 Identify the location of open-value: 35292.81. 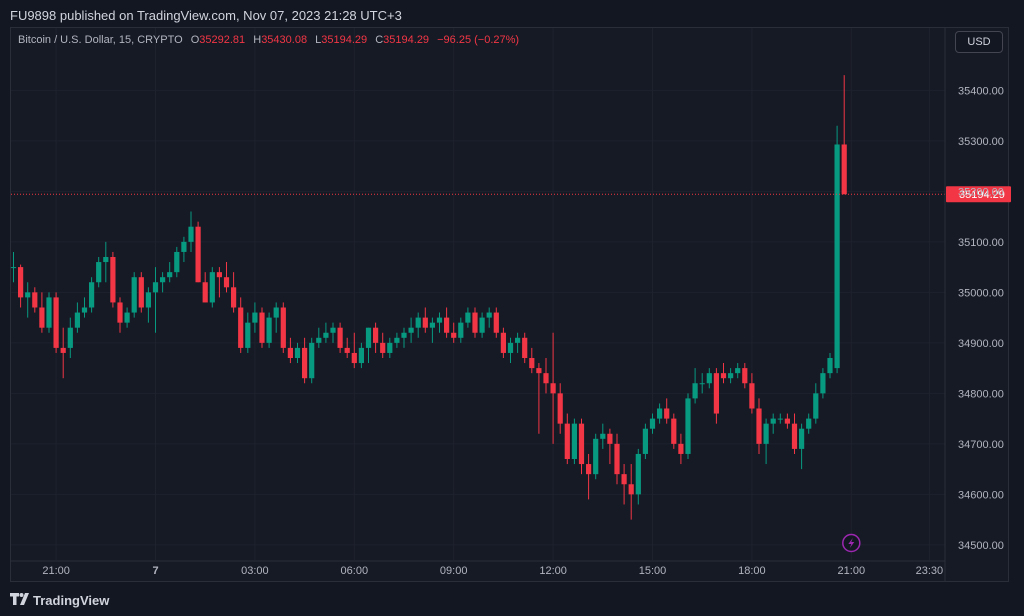
(222, 40).